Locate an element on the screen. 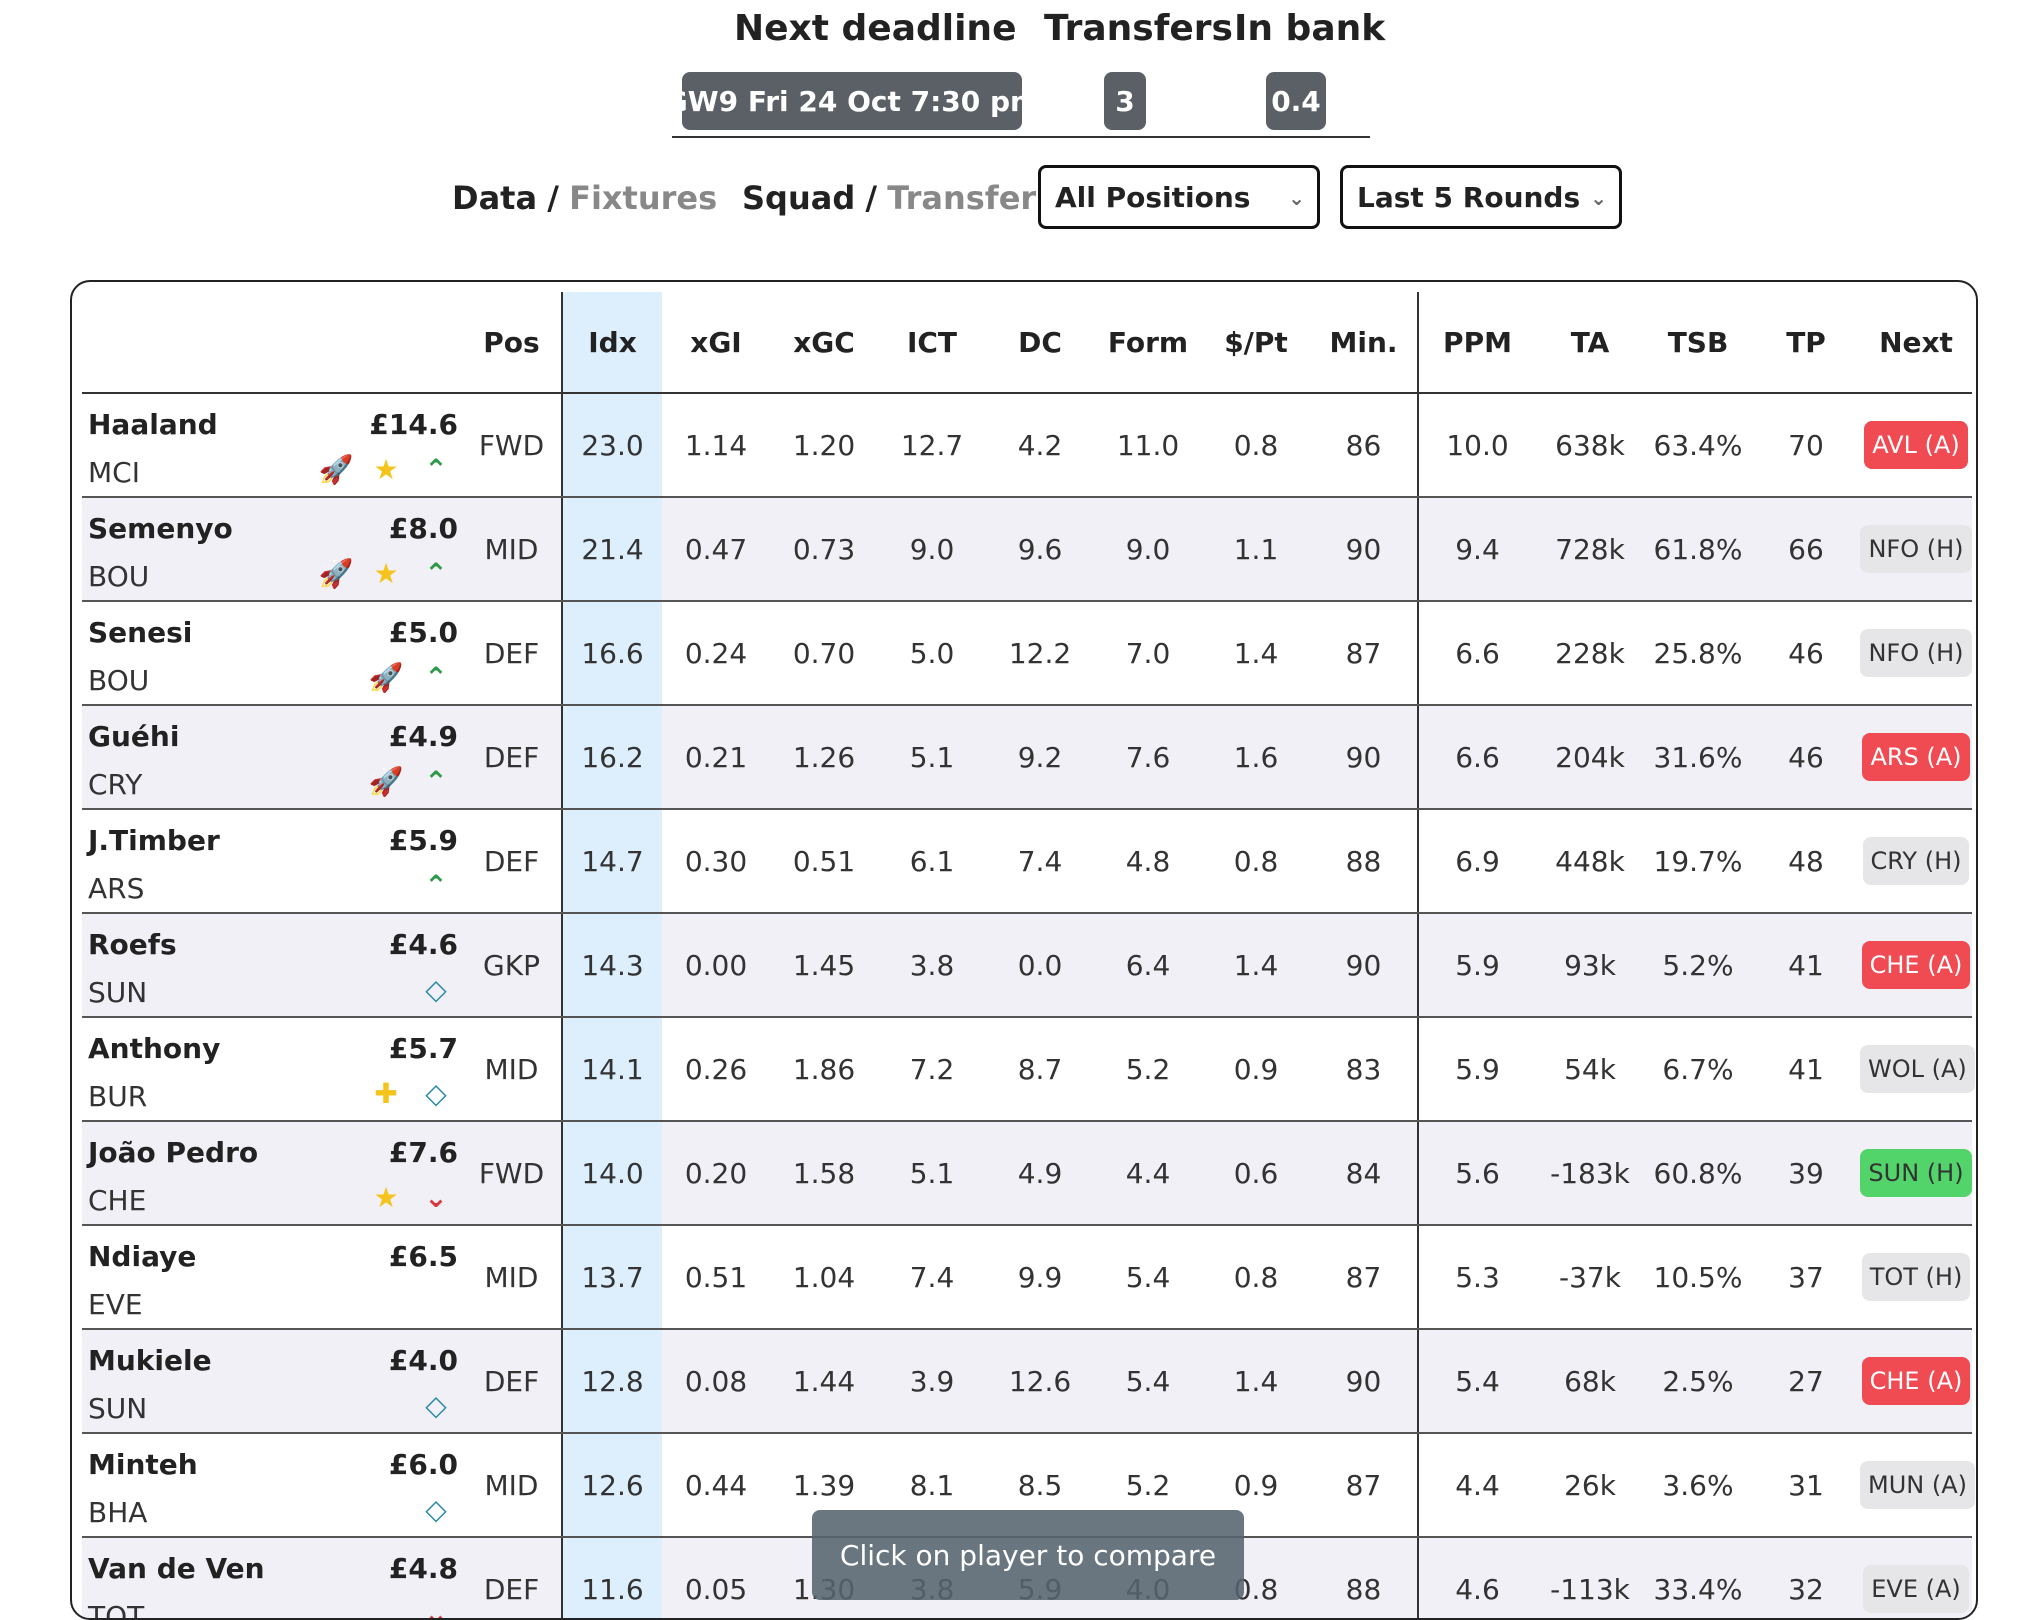 This screenshot has width=2018, height=1620. player-cell: Senesi £5.0 BOU 🚀 ⌃ is located at coordinates (272, 653).